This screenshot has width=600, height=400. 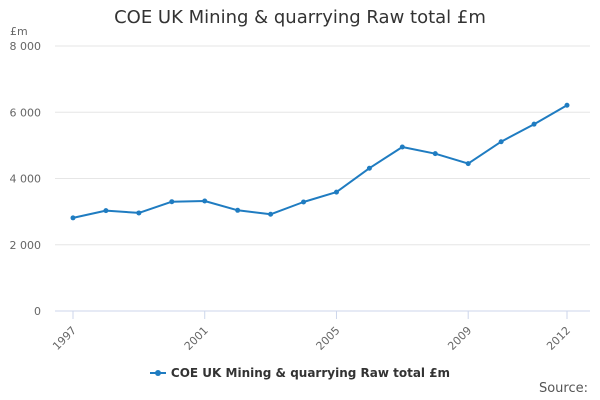 What do you see at coordinates (64, 338) in the screenshot?
I see `x-tick-label: 1997` at bounding box center [64, 338].